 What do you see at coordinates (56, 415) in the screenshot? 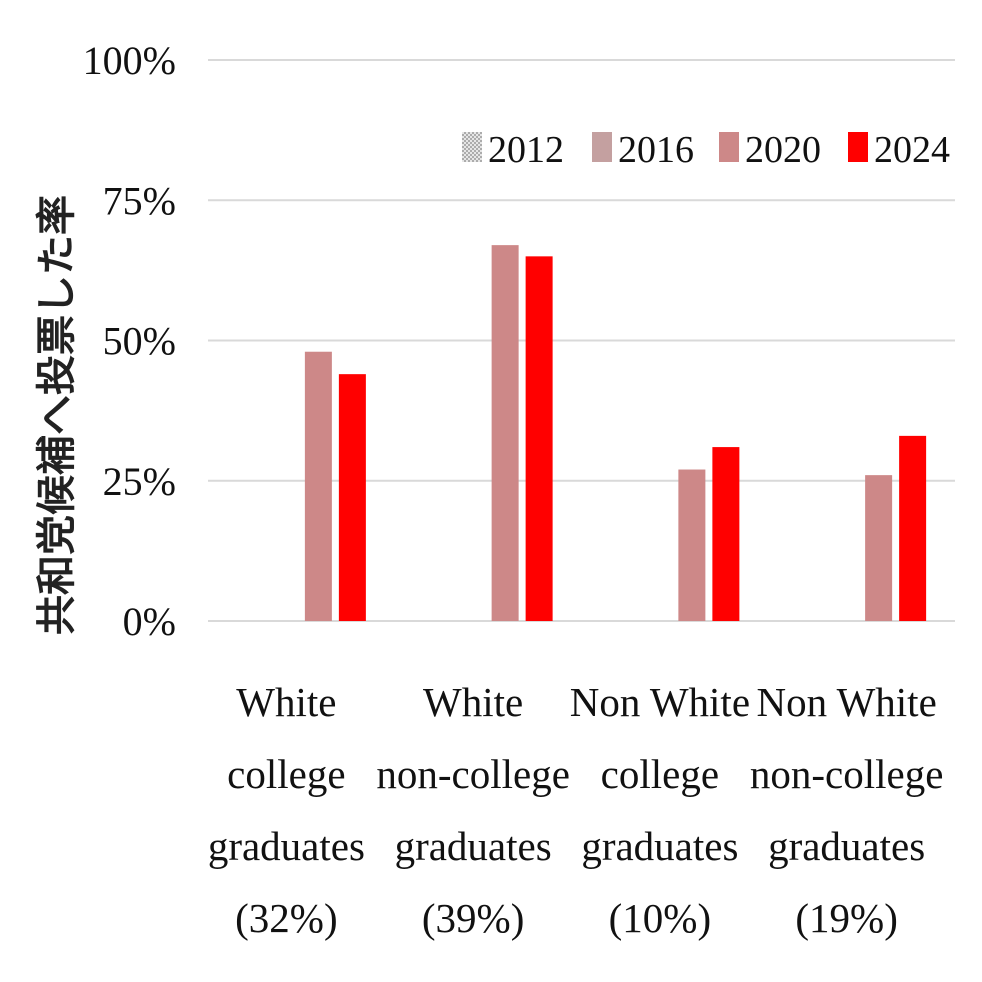
I see `y-axis-title: 共和党候補へ投票した率` at bounding box center [56, 415].